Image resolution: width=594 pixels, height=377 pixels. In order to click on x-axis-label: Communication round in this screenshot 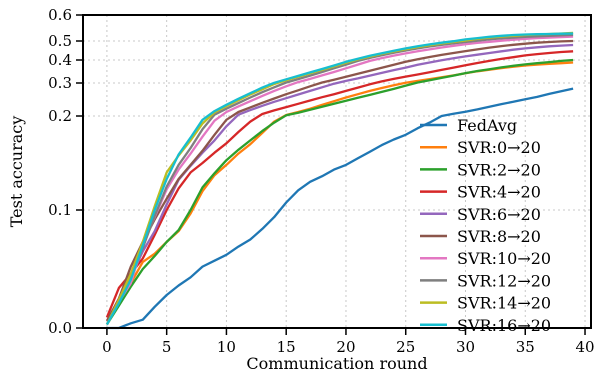, I will do `click(336, 363)`.